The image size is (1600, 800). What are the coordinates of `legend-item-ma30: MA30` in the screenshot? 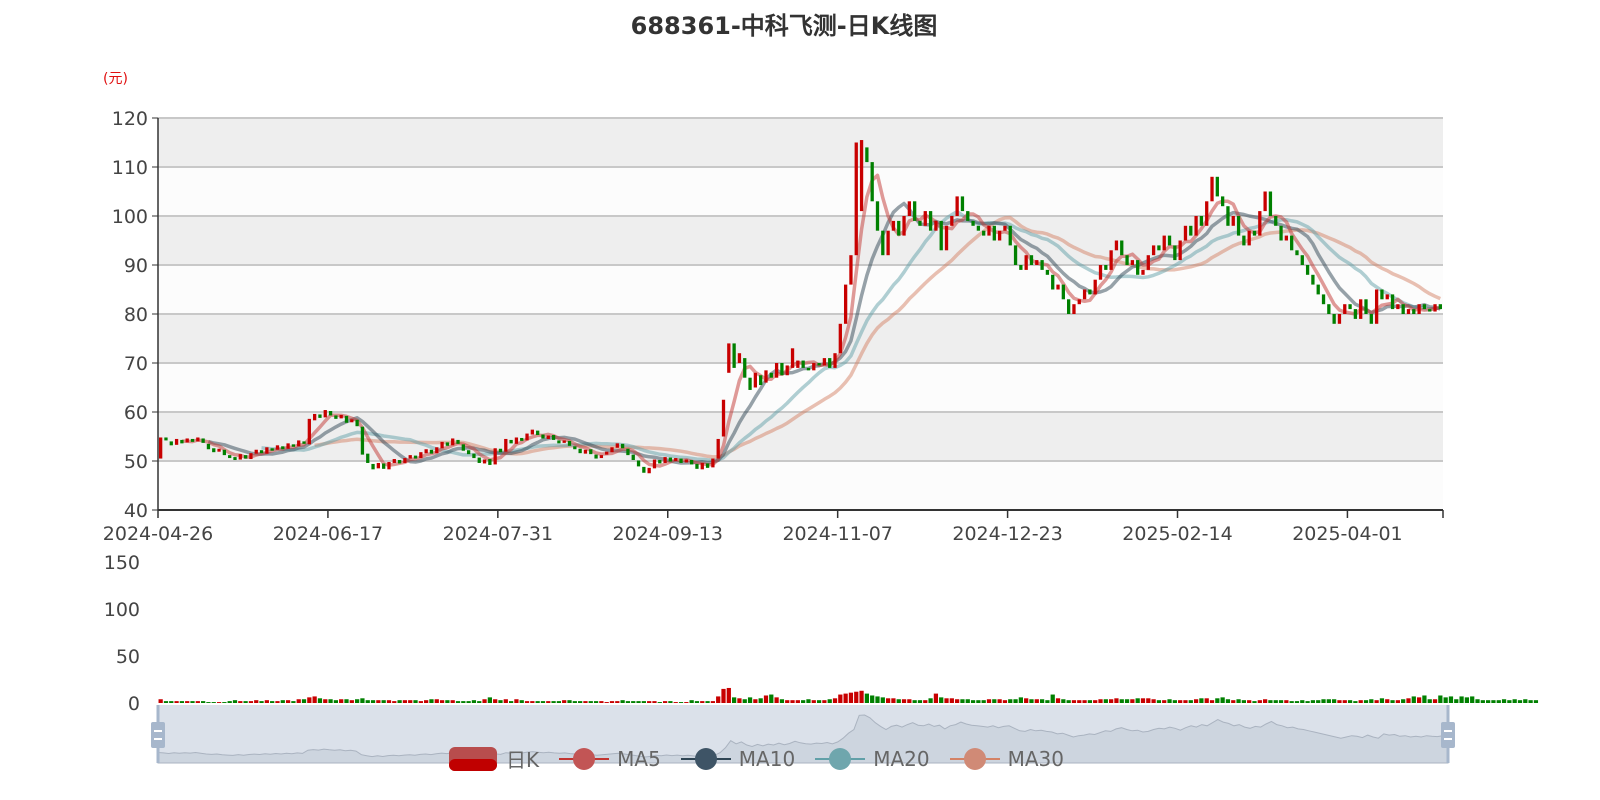 It's located at (1006, 759).